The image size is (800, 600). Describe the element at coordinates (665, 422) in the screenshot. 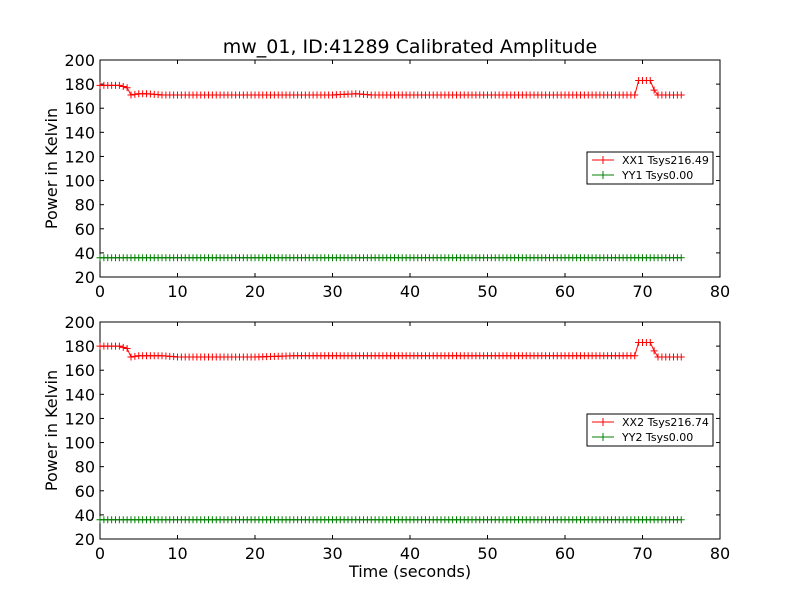

I see `legend-label: XX2 Tsys216.74` at that location.